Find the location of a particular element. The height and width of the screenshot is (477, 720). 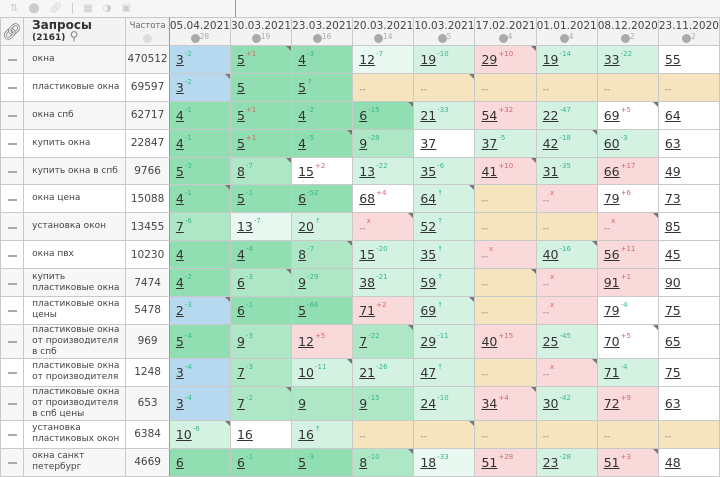

query-text: пластиковые окна от производителя is located at coordinates (75, 372).